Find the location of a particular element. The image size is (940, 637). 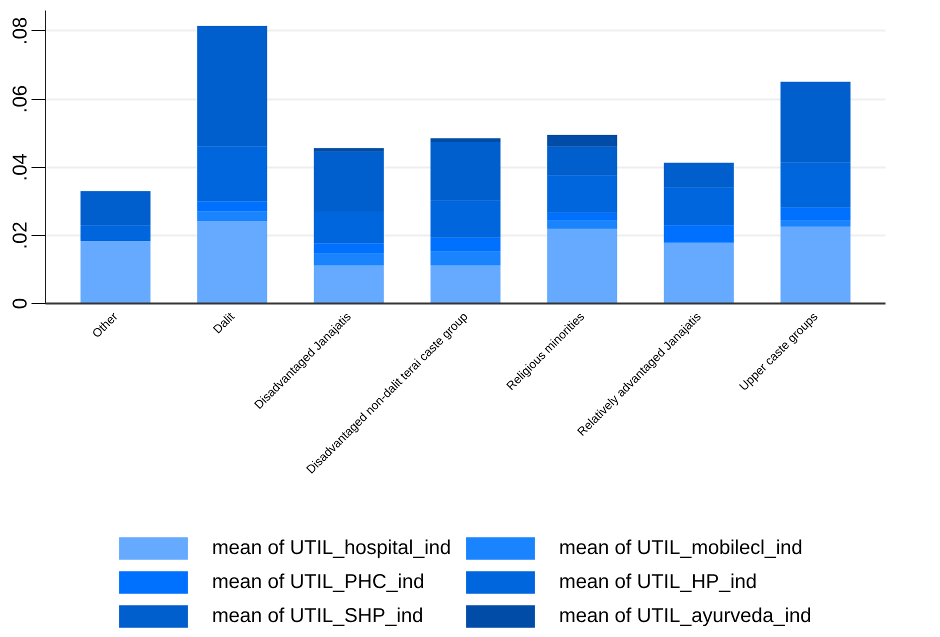

legend-label: mean of UTIL_SHP_ind is located at coordinates (318, 616).